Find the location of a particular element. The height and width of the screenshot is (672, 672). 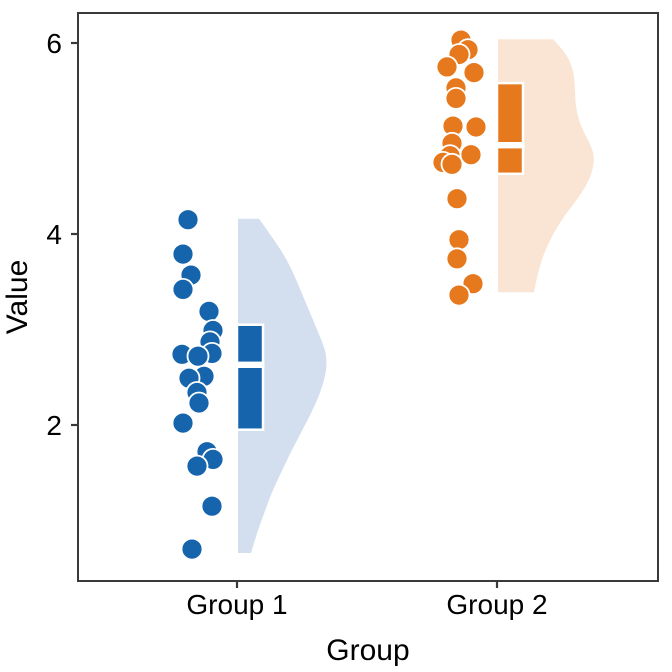

x-tick-label-group-2: Group 2 is located at coordinates (496, 604).